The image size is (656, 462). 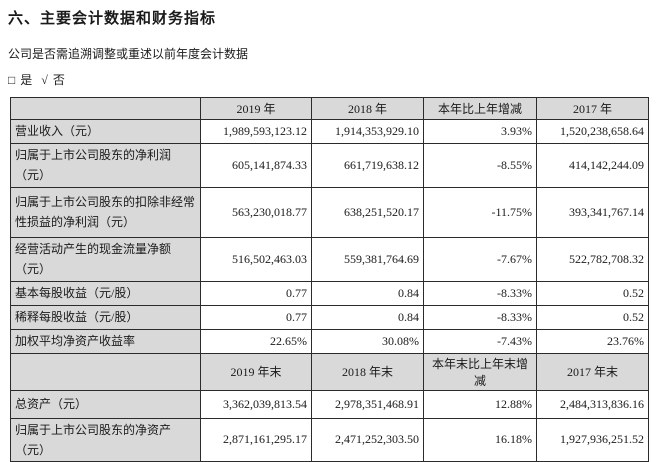 What do you see at coordinates (480, 108) in the screenshot?
I see `header-yoy-change: 本年比上年增减` at bounding box center [480, 108].